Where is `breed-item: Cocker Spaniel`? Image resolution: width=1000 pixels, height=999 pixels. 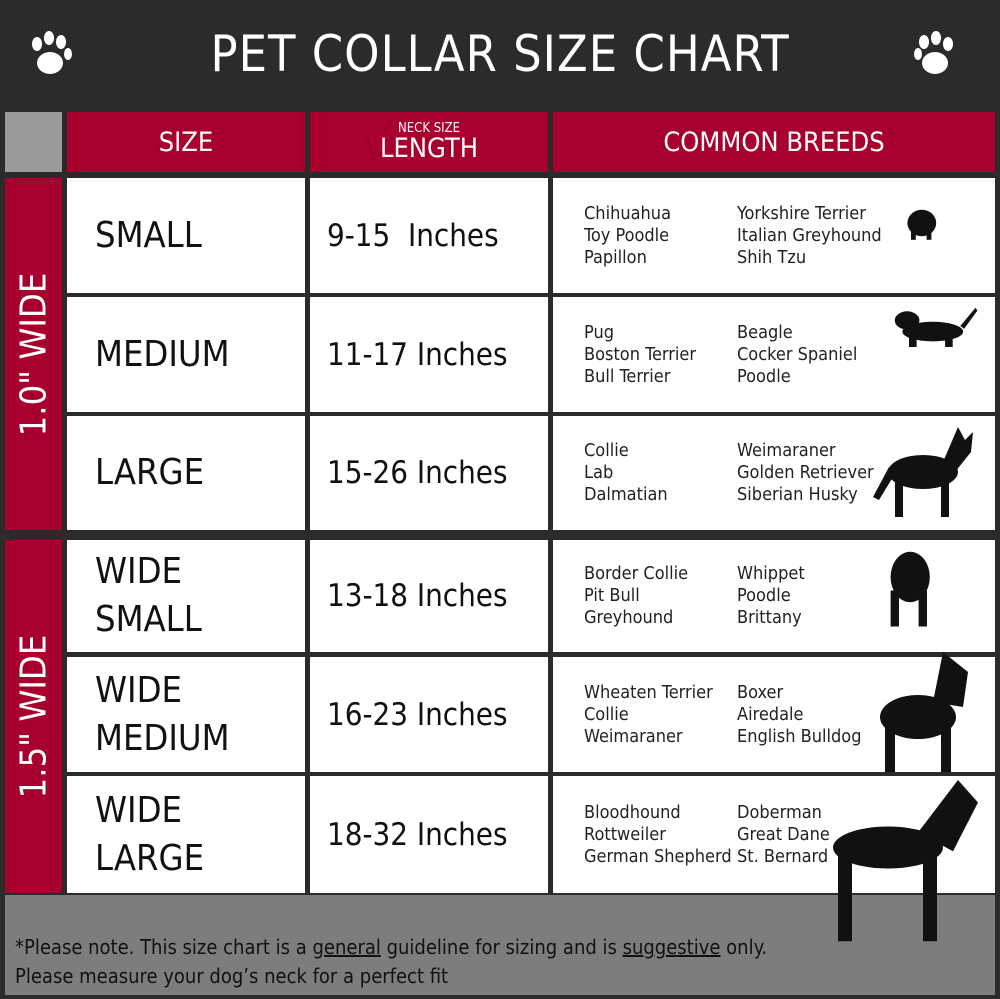 breed-item: Cocker Spaniel is located at coordinates (797, 354).